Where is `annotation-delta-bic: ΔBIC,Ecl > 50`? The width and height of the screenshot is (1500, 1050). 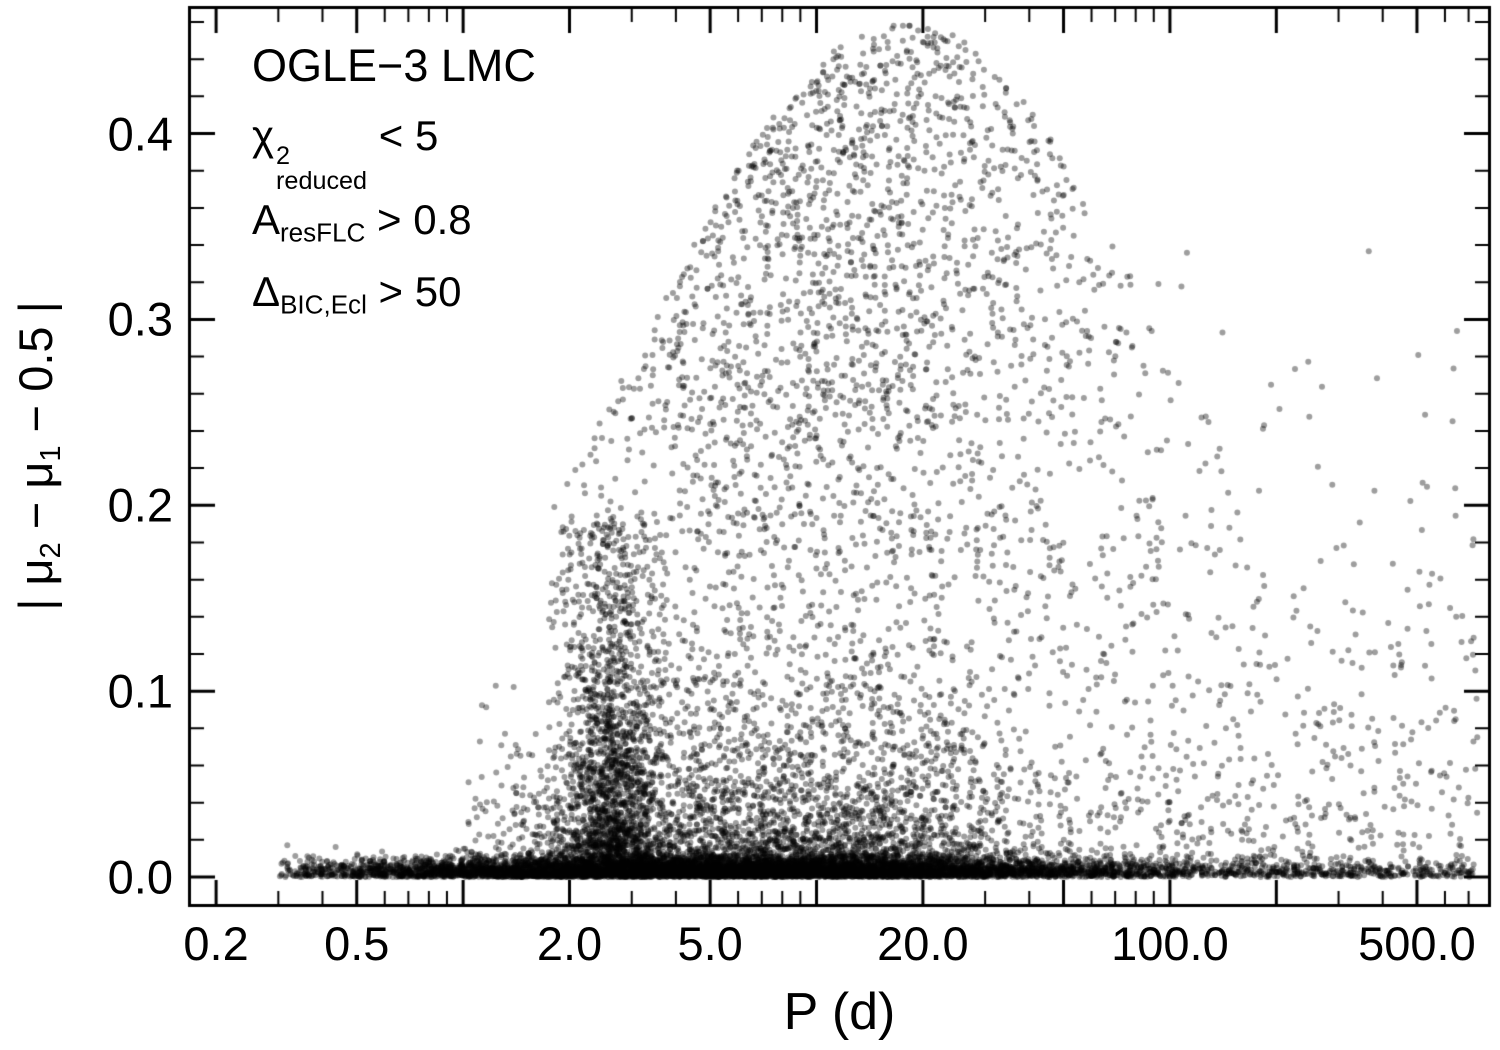
annotation-delta-bic: ΔBIC,Ecl > 50 is located at coordinates (356, 294).